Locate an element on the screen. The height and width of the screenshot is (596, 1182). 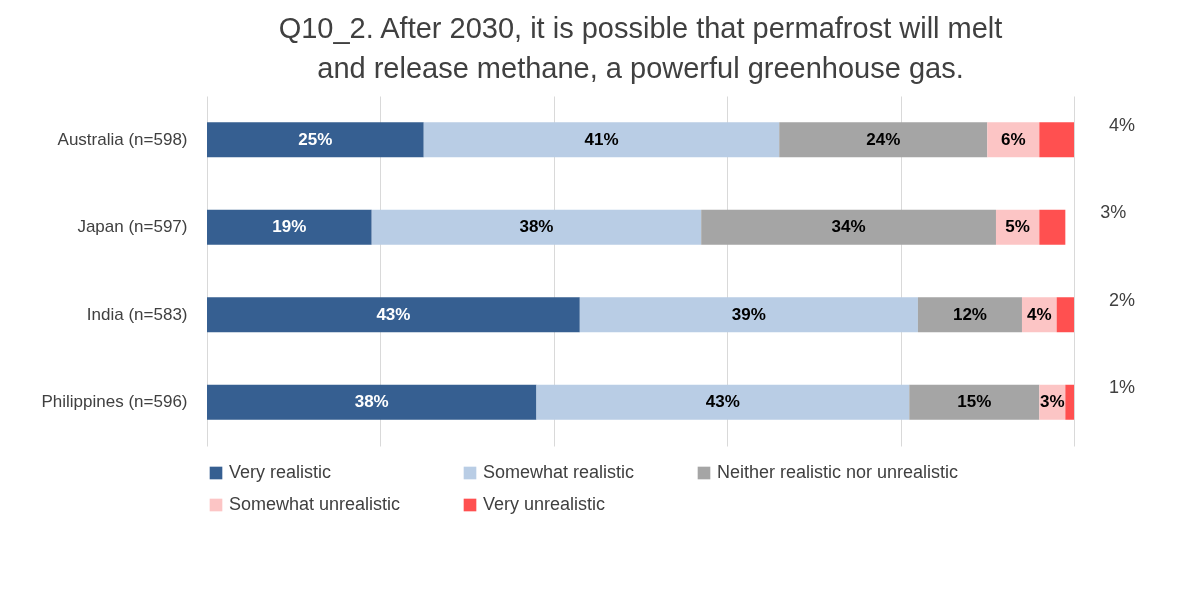
legend-label: Somewhat unrealistic is located at coordinates (315, 504).